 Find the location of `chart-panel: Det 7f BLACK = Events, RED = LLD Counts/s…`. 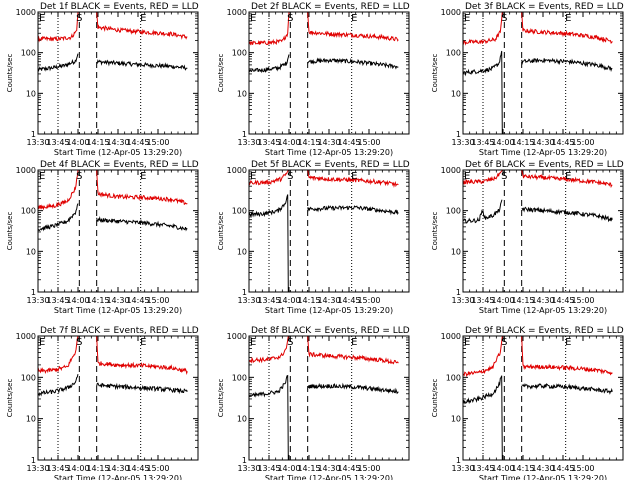

chart-panel: Det 7f BLACK = Events, RED = LLD Counts/s… is located at coordinates (102, 403).